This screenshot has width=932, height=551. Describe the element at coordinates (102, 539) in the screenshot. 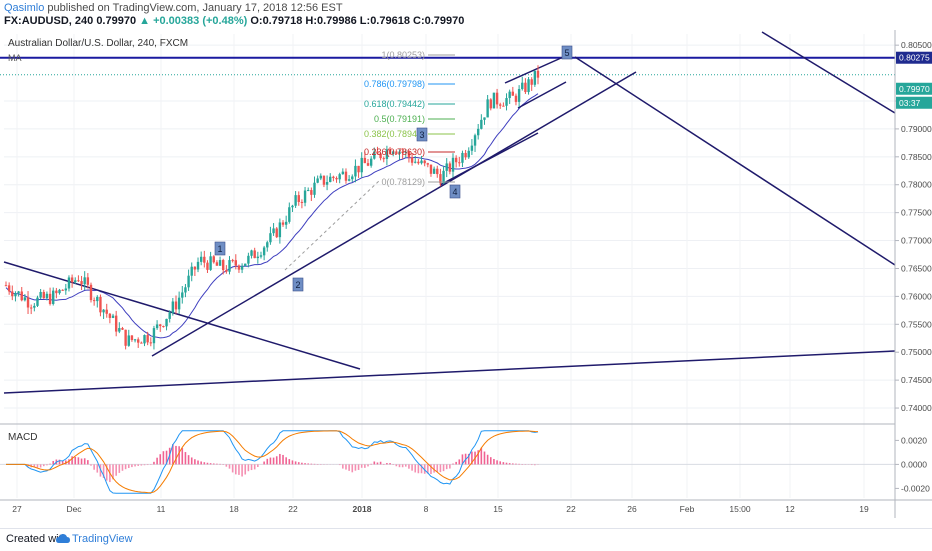

I see `tradingview-brand-link: TradingView` at that location.